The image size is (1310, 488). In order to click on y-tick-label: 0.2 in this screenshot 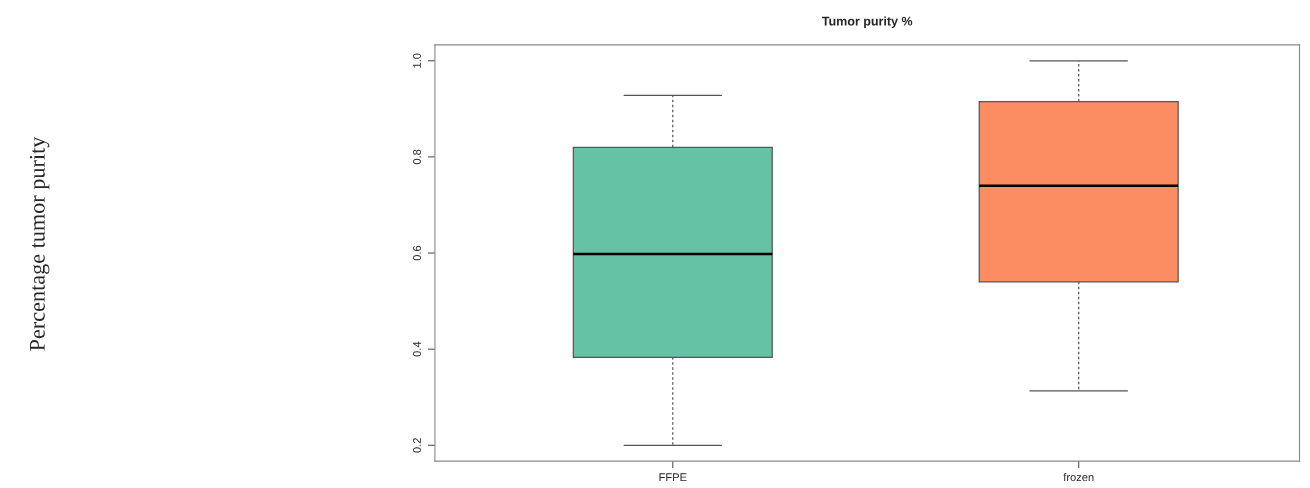, I will do `click(417, 445)`.